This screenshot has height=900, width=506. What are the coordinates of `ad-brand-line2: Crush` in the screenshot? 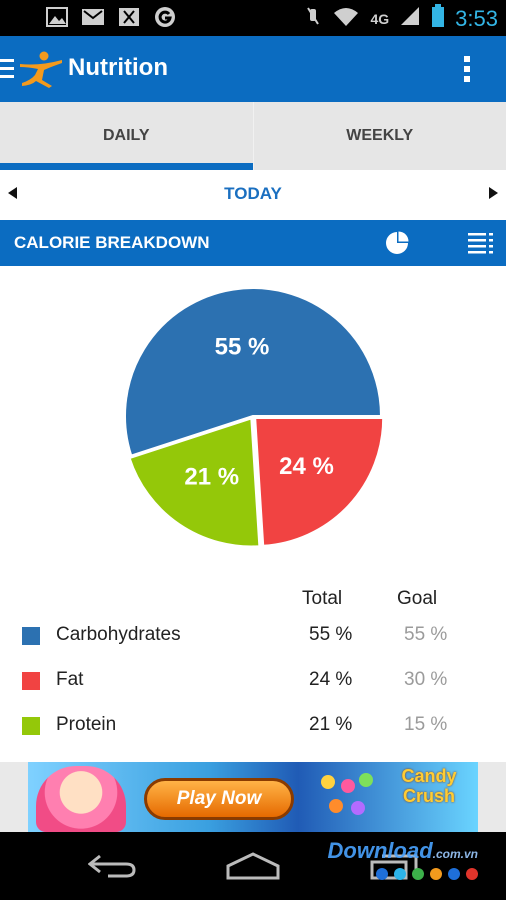 It's located at (428, 796).